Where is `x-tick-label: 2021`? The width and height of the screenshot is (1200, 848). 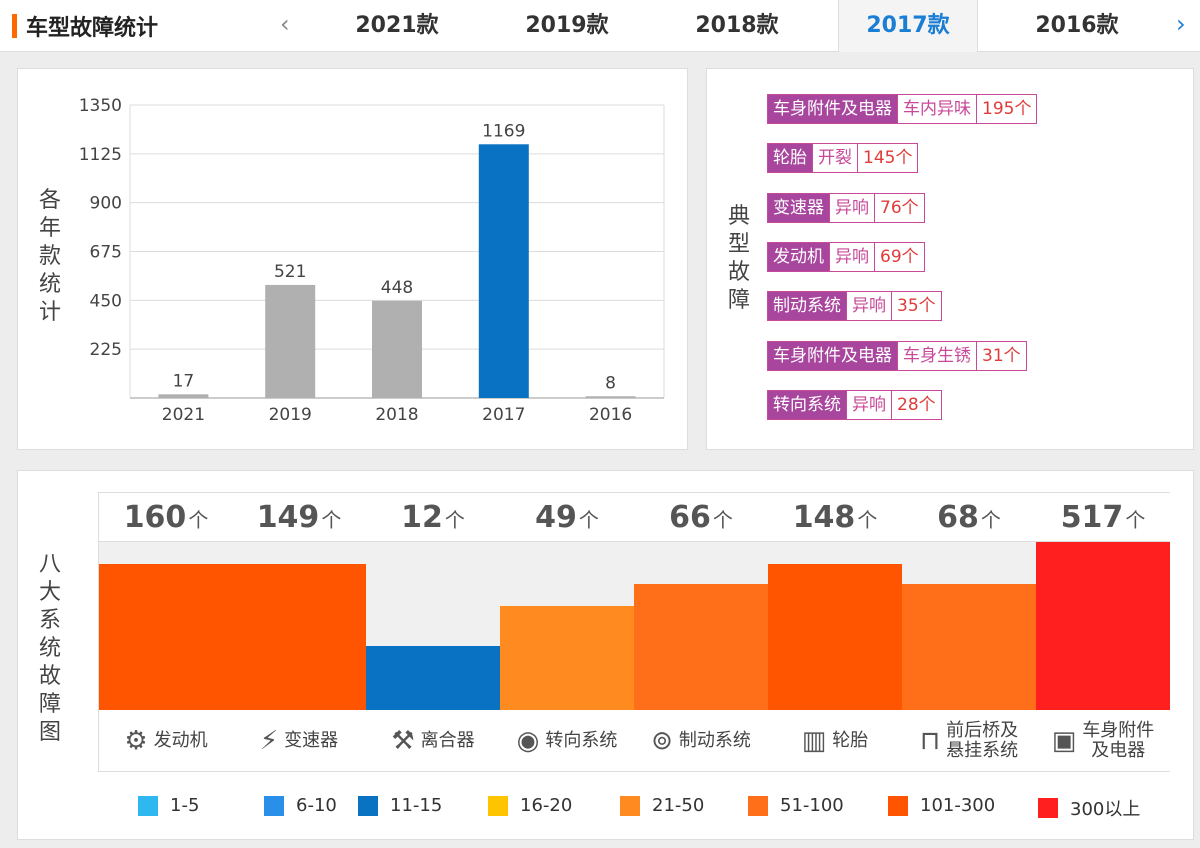 x-tick-label: 2021 is located at coordinates (183, 415).